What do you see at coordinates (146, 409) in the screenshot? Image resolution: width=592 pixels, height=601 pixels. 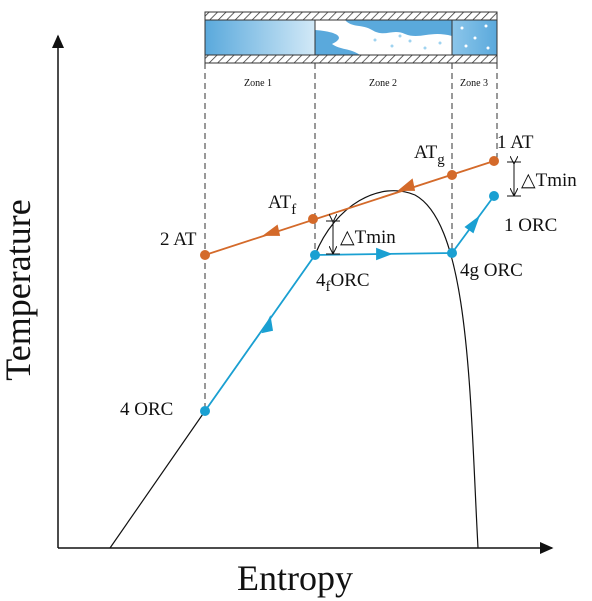 I see `point-label: 4 ORC` at bounding box center [146, 409].